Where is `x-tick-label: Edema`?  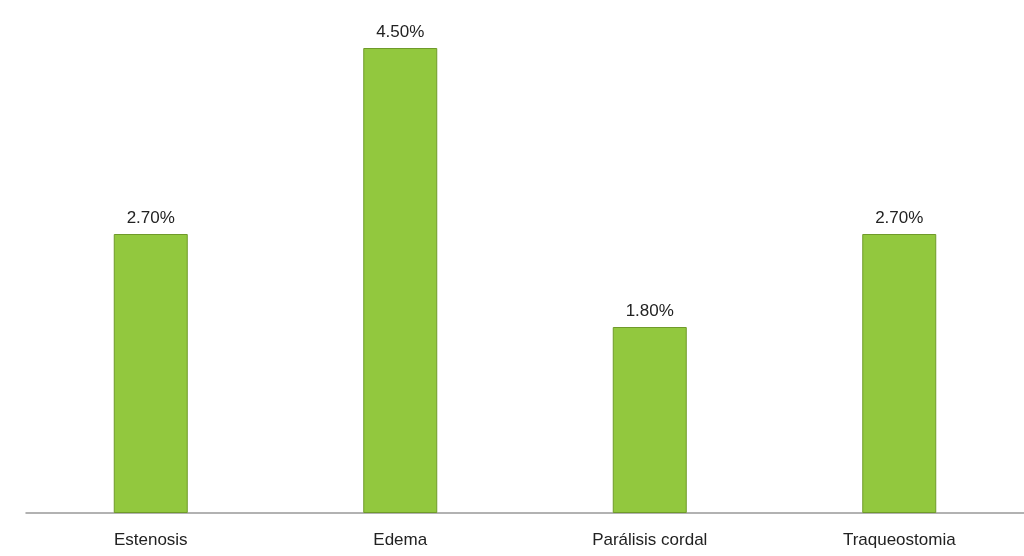
x-tick-label: Edema is located at coordinates (400, 539).